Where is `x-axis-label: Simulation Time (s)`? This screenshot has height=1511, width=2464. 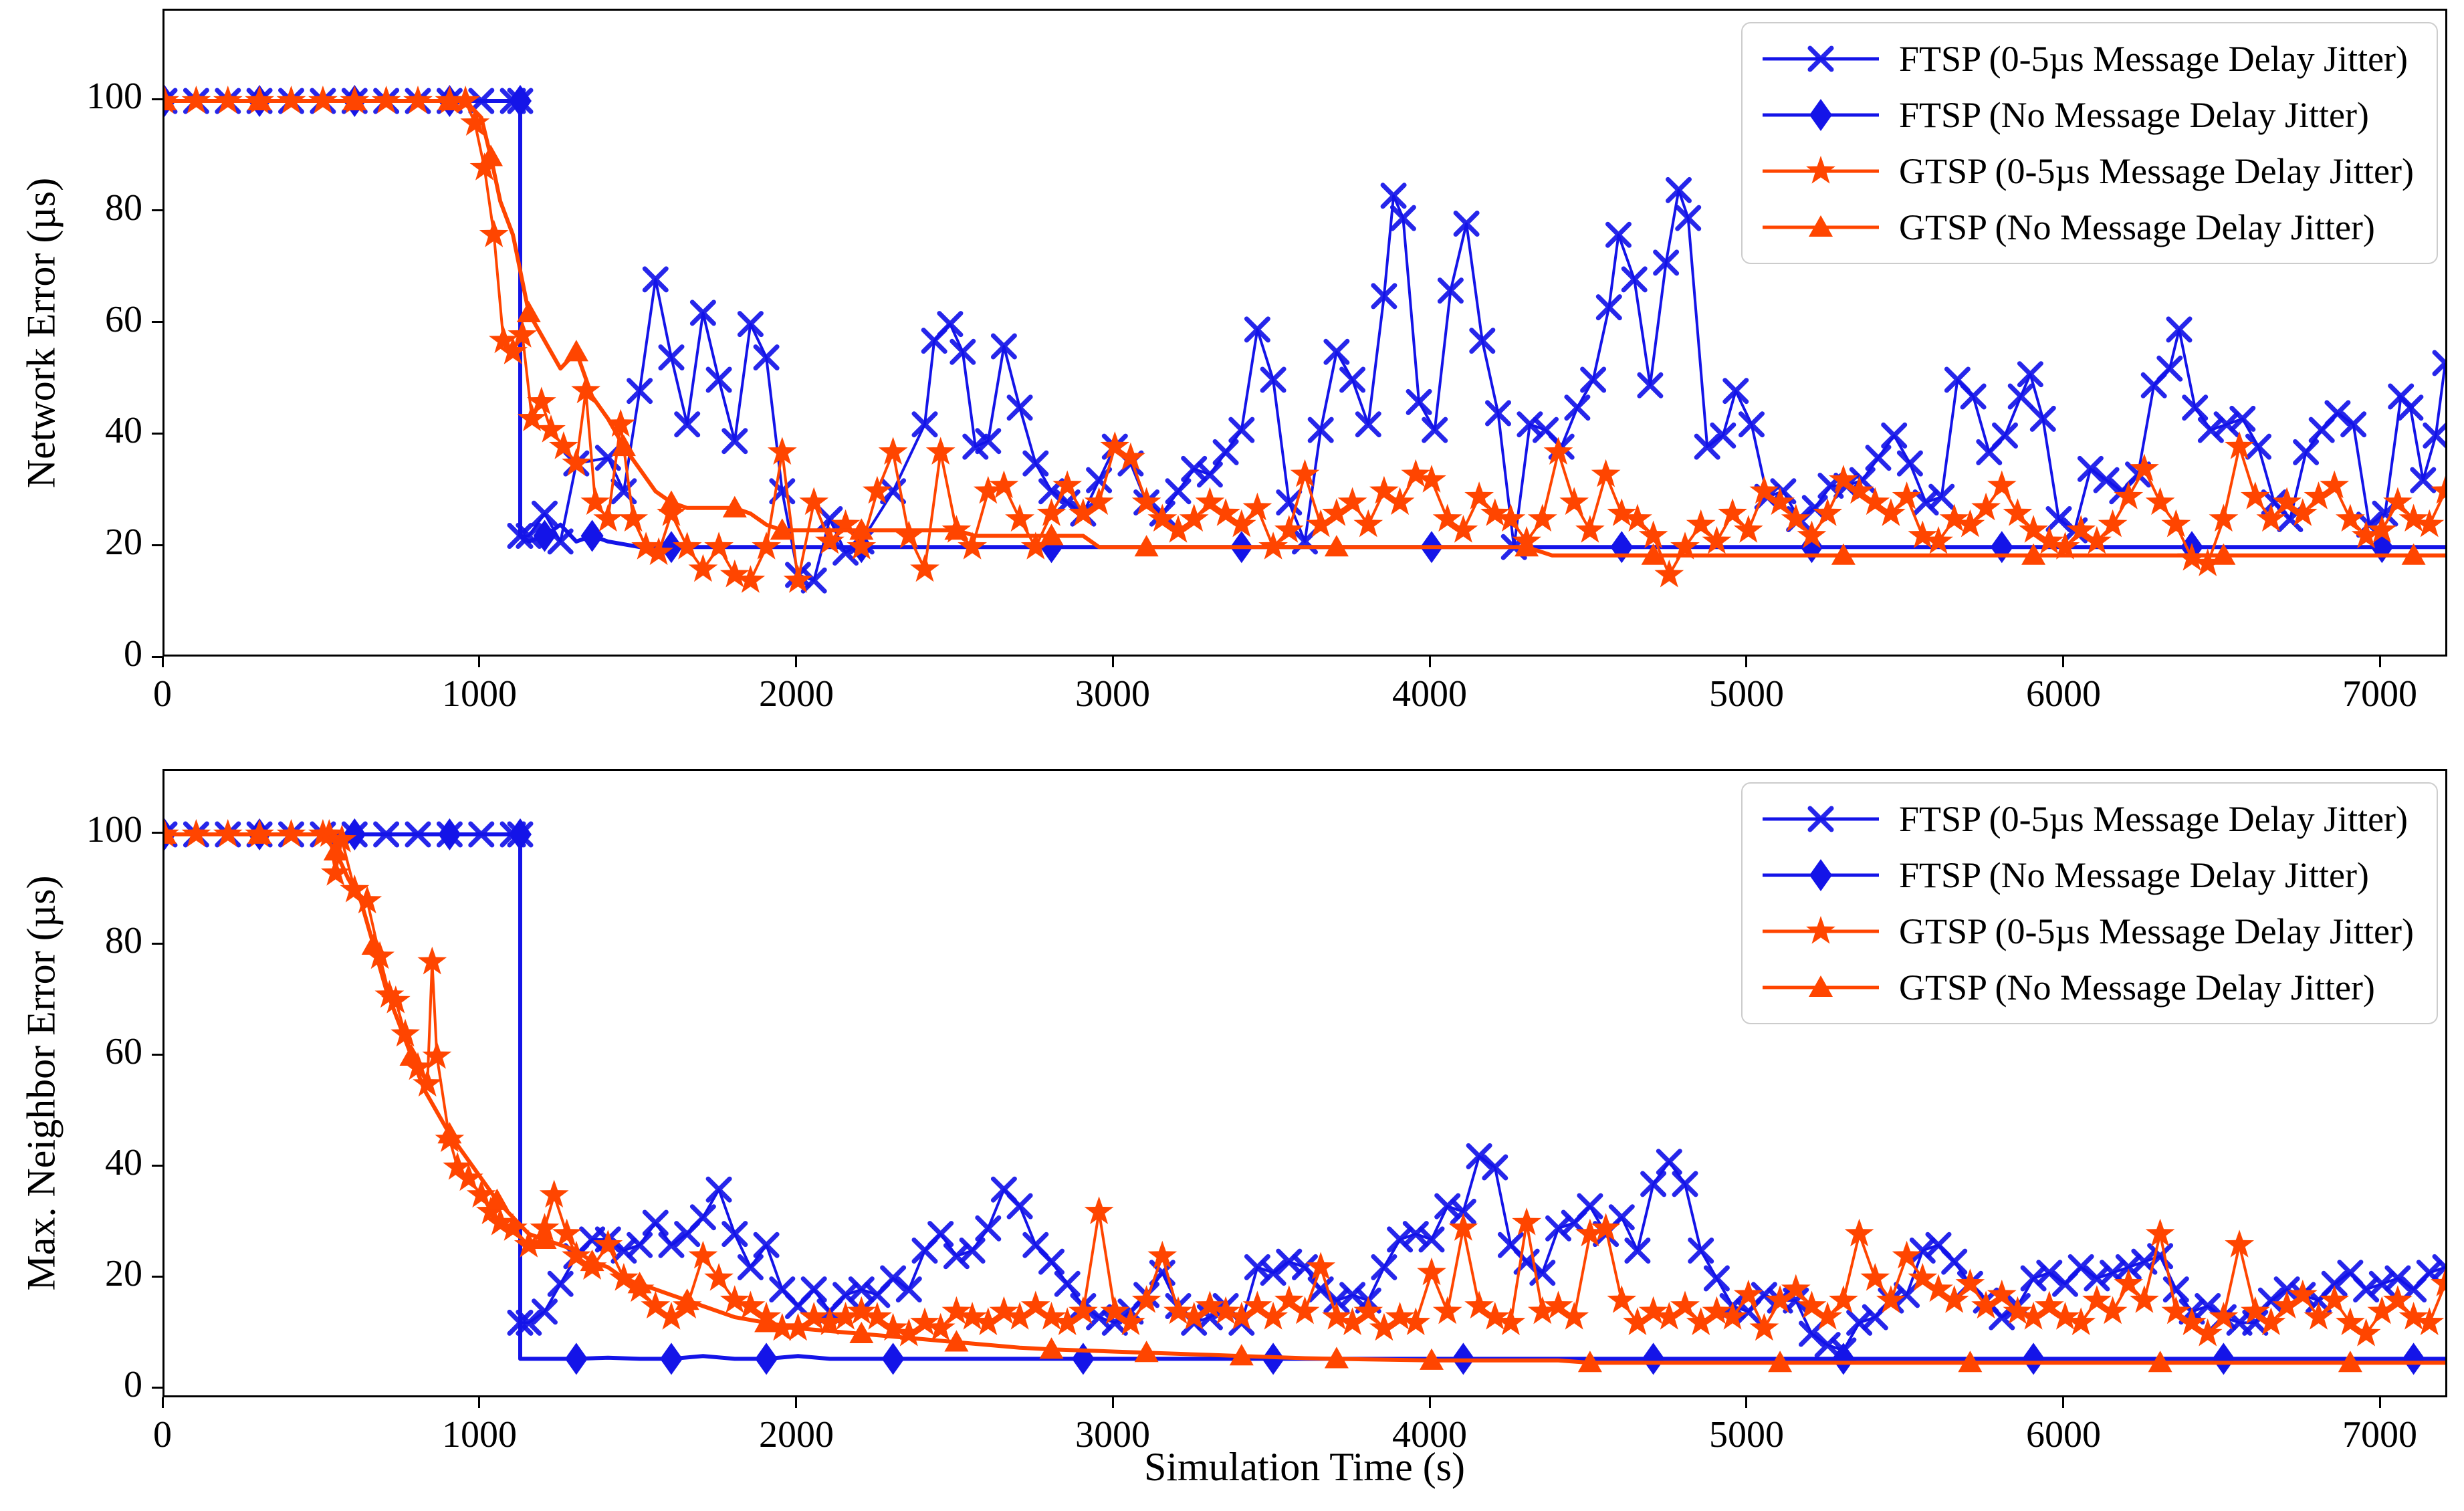 x-axis-label: Simulation Time (s) is located at coordinates (1304, 1467).